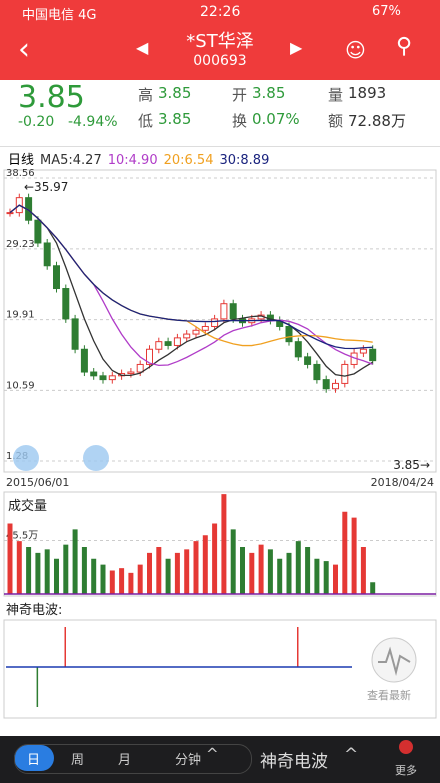  I want to click on latest-icon-wave, so click(394, 661).